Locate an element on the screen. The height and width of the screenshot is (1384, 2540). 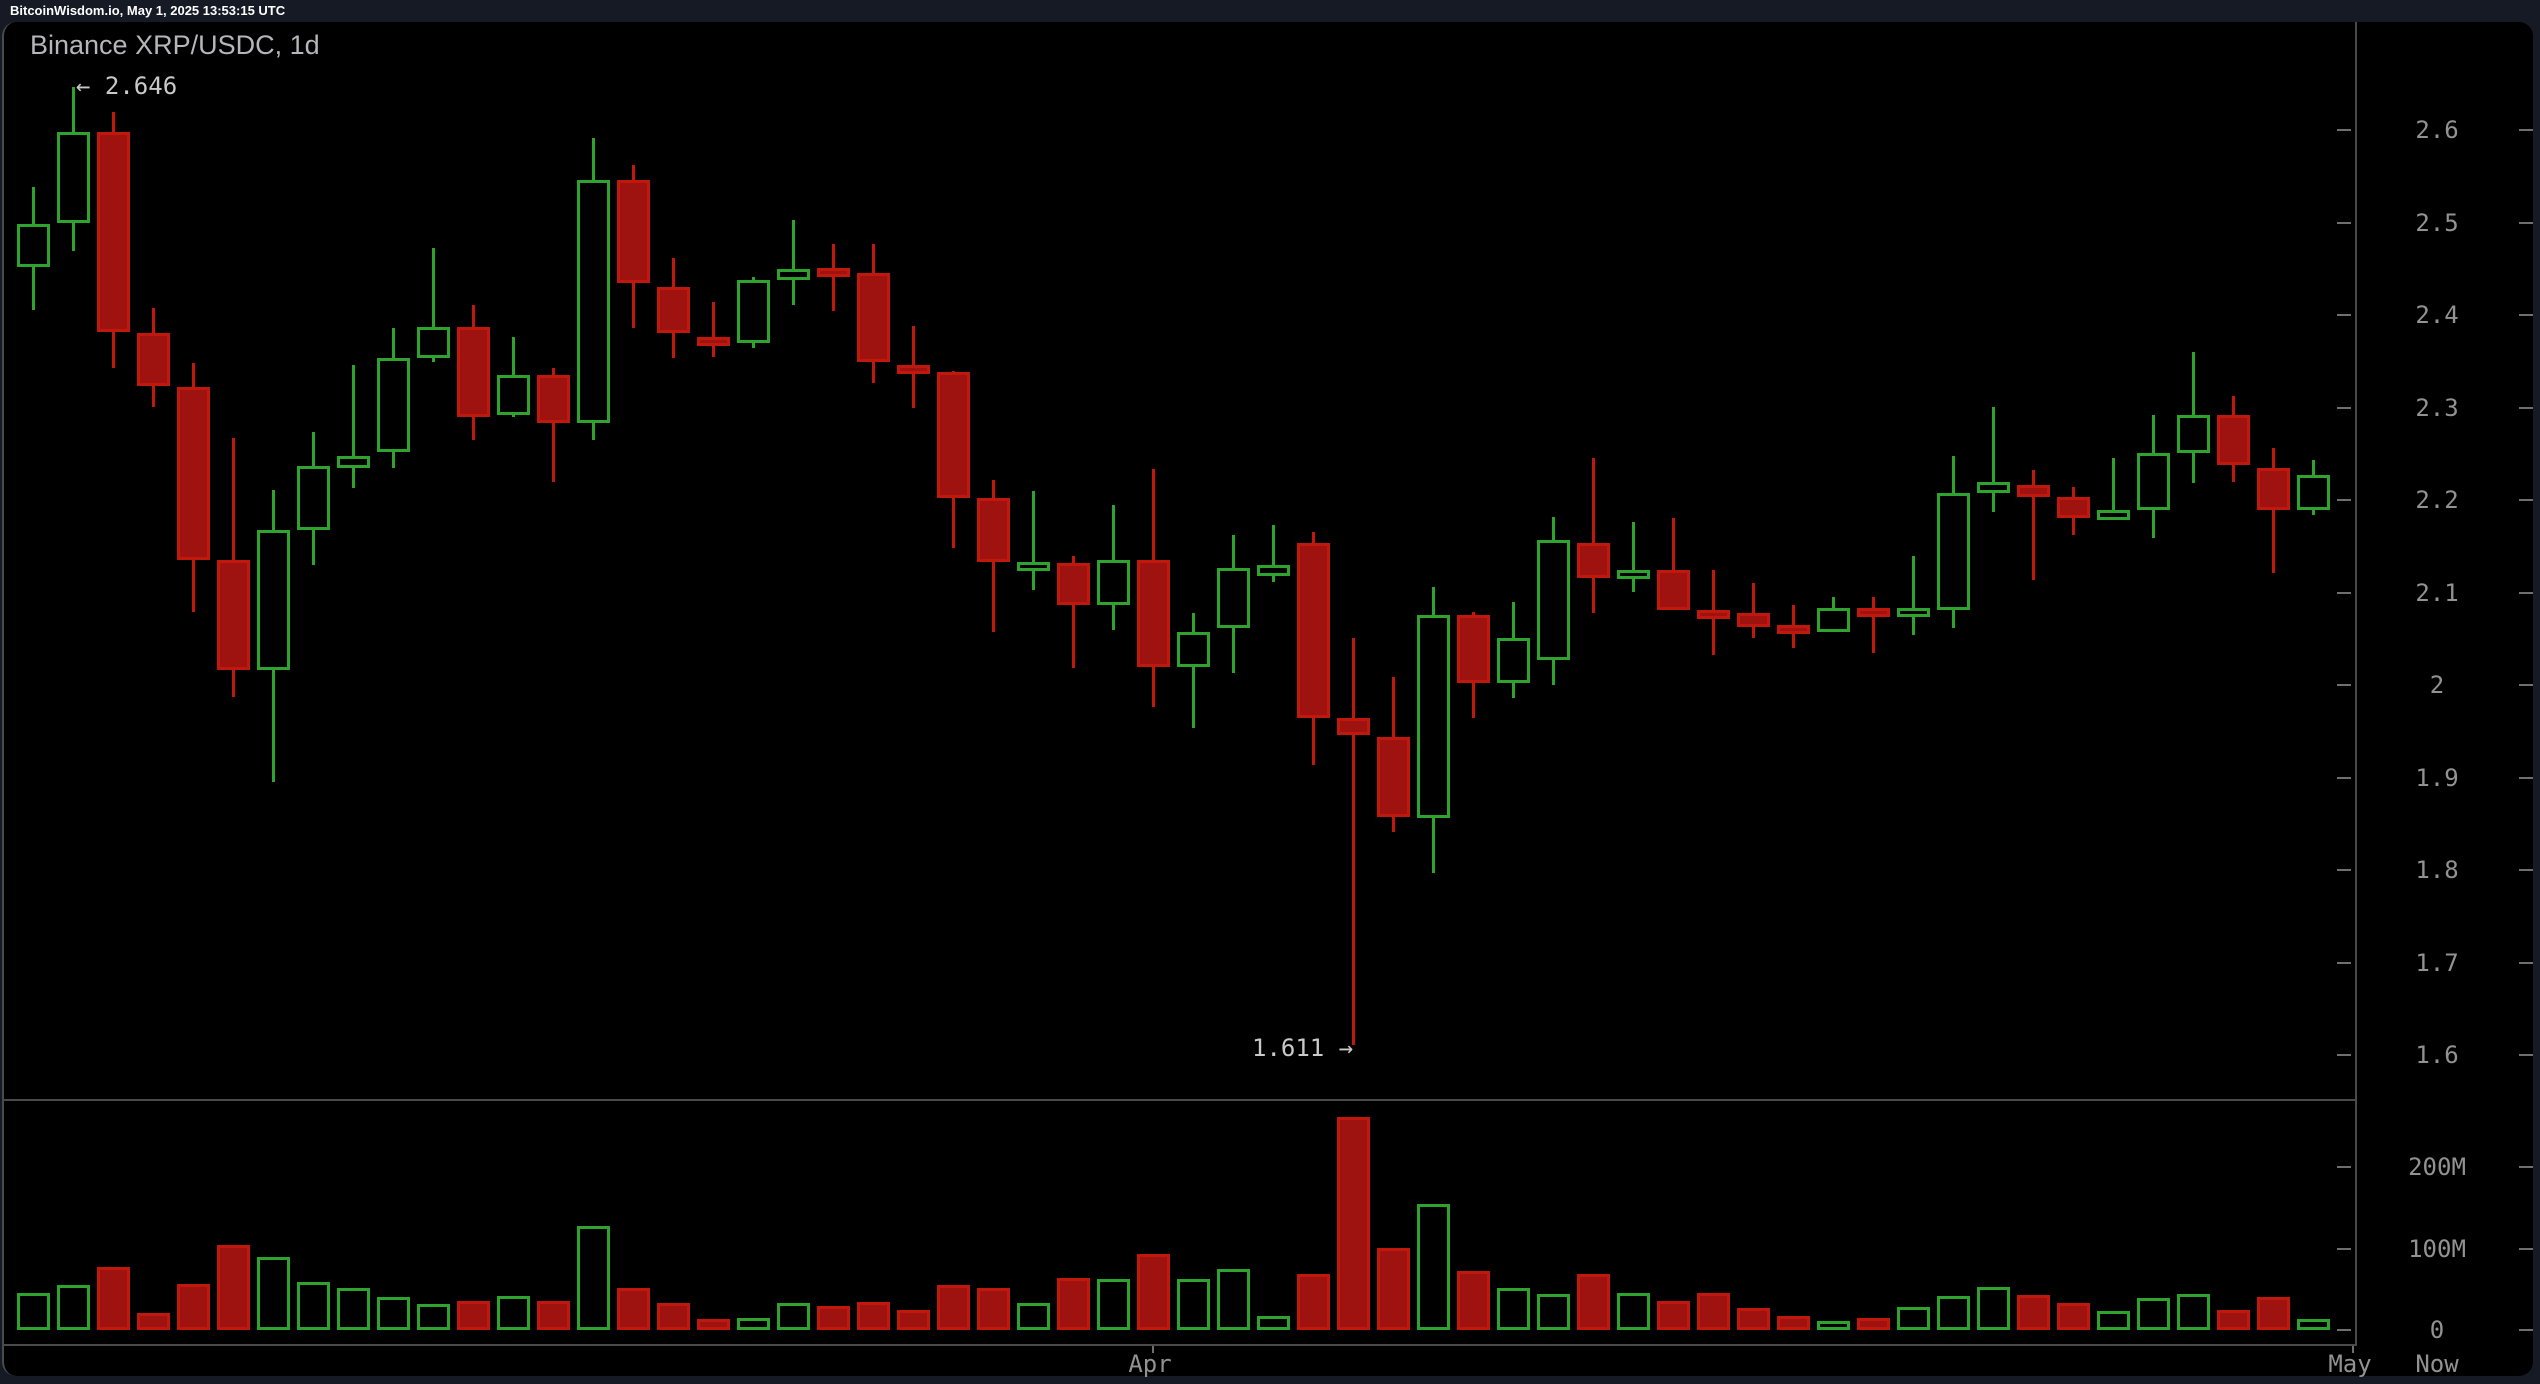
price-axis-label: 2.3 is located at coordinates (2437, 407).